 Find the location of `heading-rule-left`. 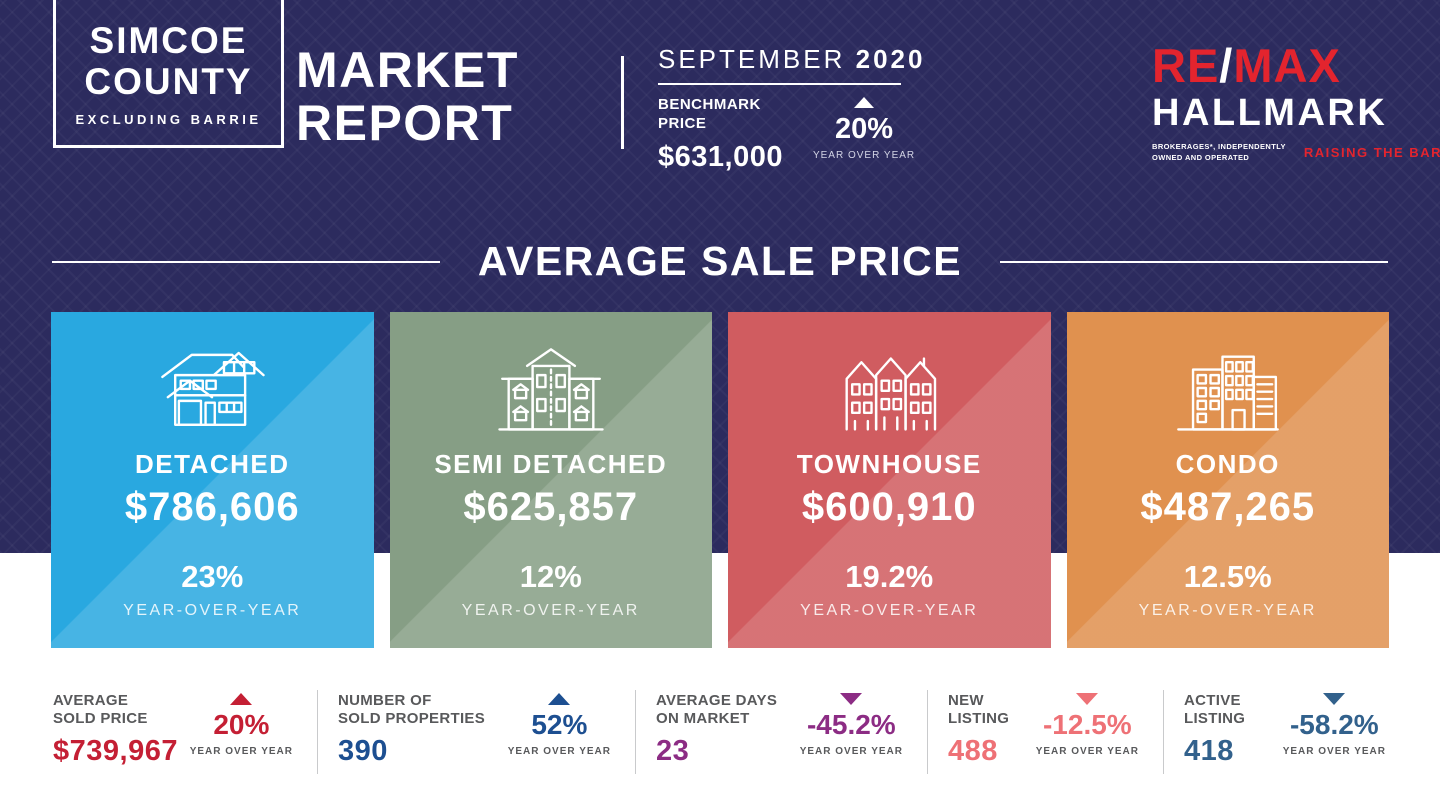

heading-rule-left is located at coordinates (246, 261).